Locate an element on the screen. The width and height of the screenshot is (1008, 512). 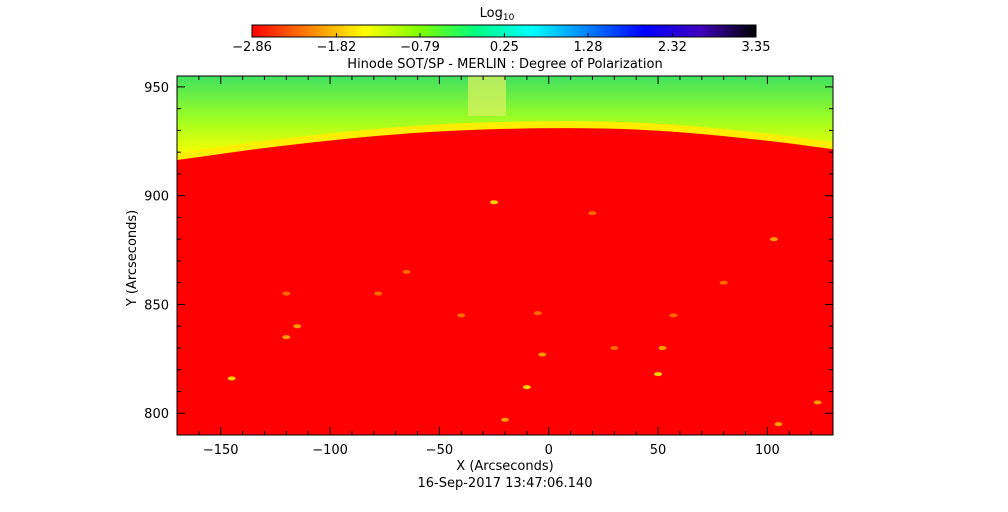
y-tick-label: 900 is located at coordinates (156, 197).